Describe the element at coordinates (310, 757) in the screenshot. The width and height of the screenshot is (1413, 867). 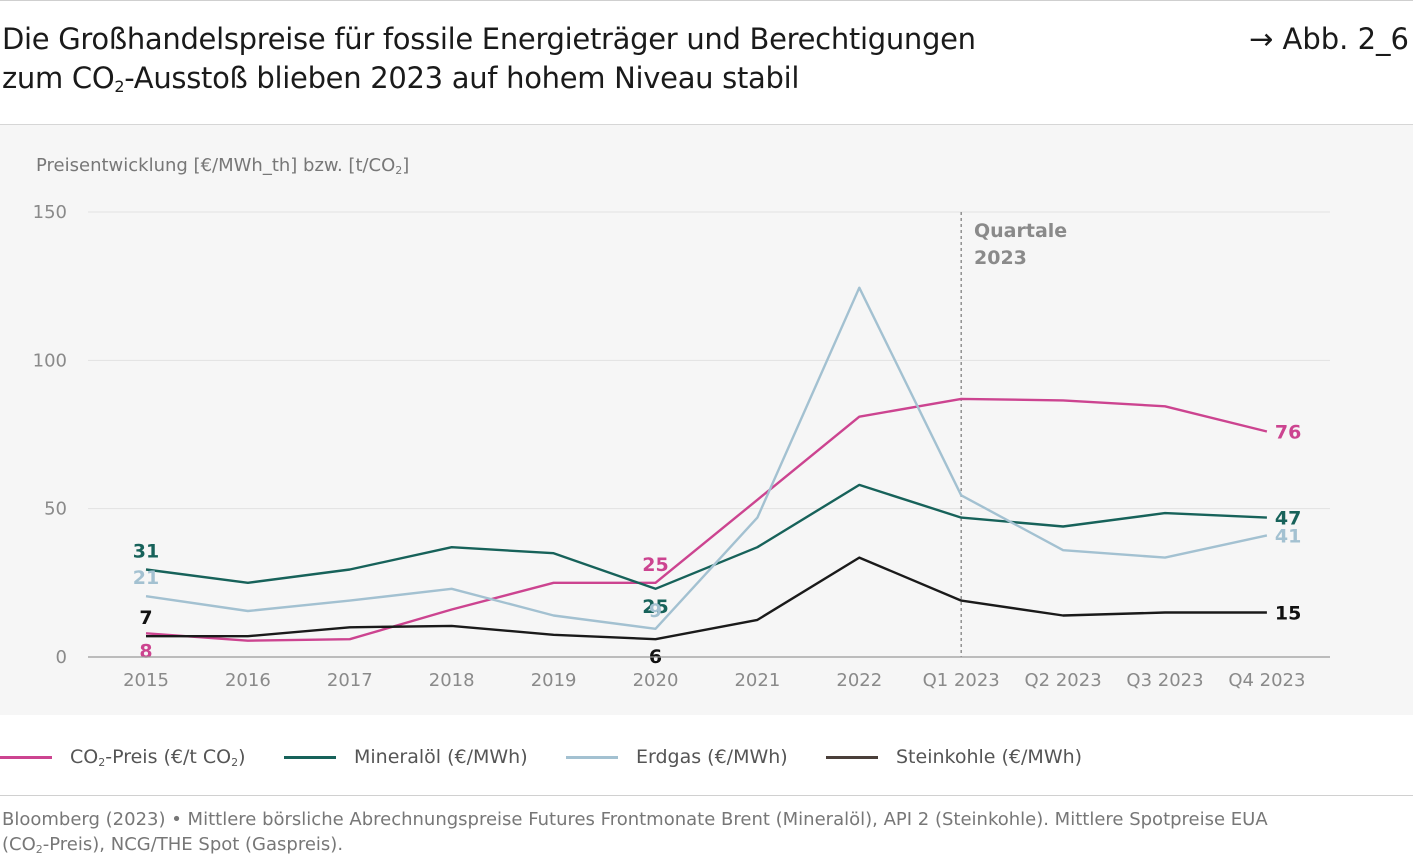
I see `legend-swatch-oil` at that location.